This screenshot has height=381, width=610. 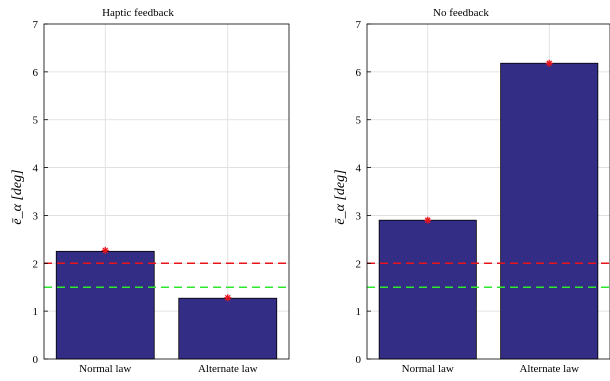 What do you see at coordinates (461, 13) in the screenshot?
I see `chart-title: No feedback` at bounding box center [461, 13].